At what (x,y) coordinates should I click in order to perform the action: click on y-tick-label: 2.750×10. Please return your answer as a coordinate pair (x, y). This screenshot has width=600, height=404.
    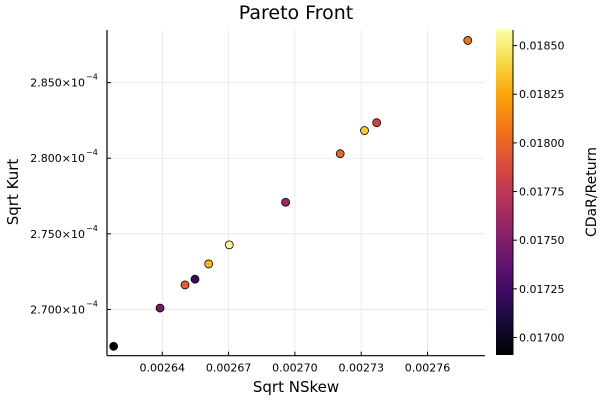
    Looking at the image, I should click on (57, 234).